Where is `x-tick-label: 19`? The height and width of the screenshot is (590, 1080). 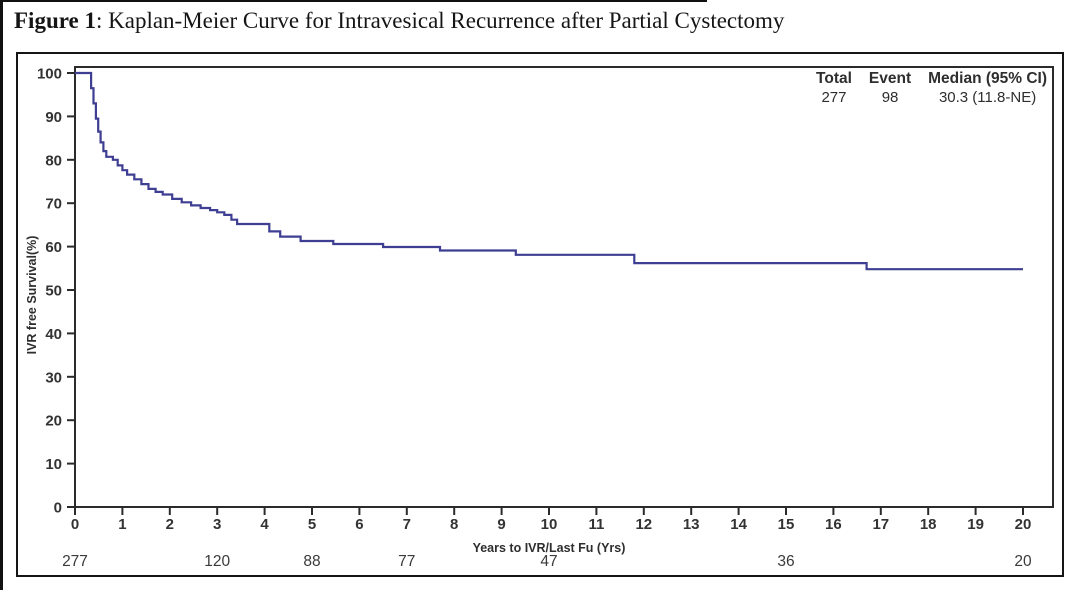
x-tick-label: 19 is located at coordinates (975, 524).